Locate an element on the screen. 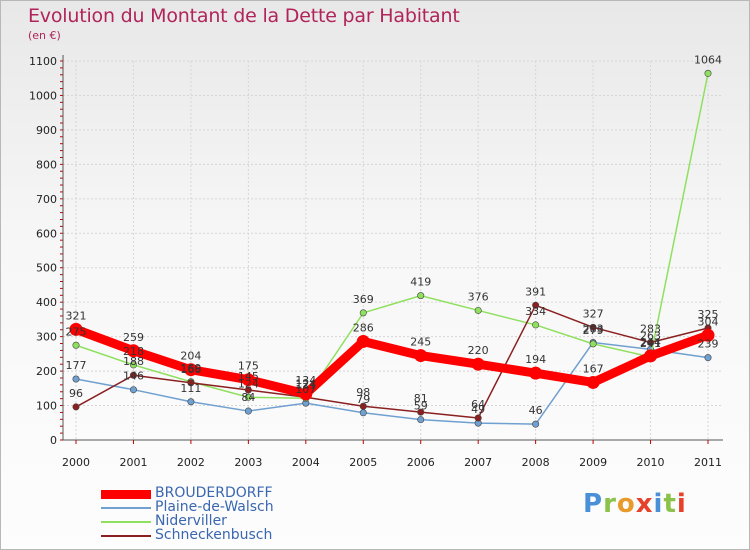 Image resolution: width=750 pixels, height=550 pixels. y-tick-label: 900 is located at coordinates (46, 130).